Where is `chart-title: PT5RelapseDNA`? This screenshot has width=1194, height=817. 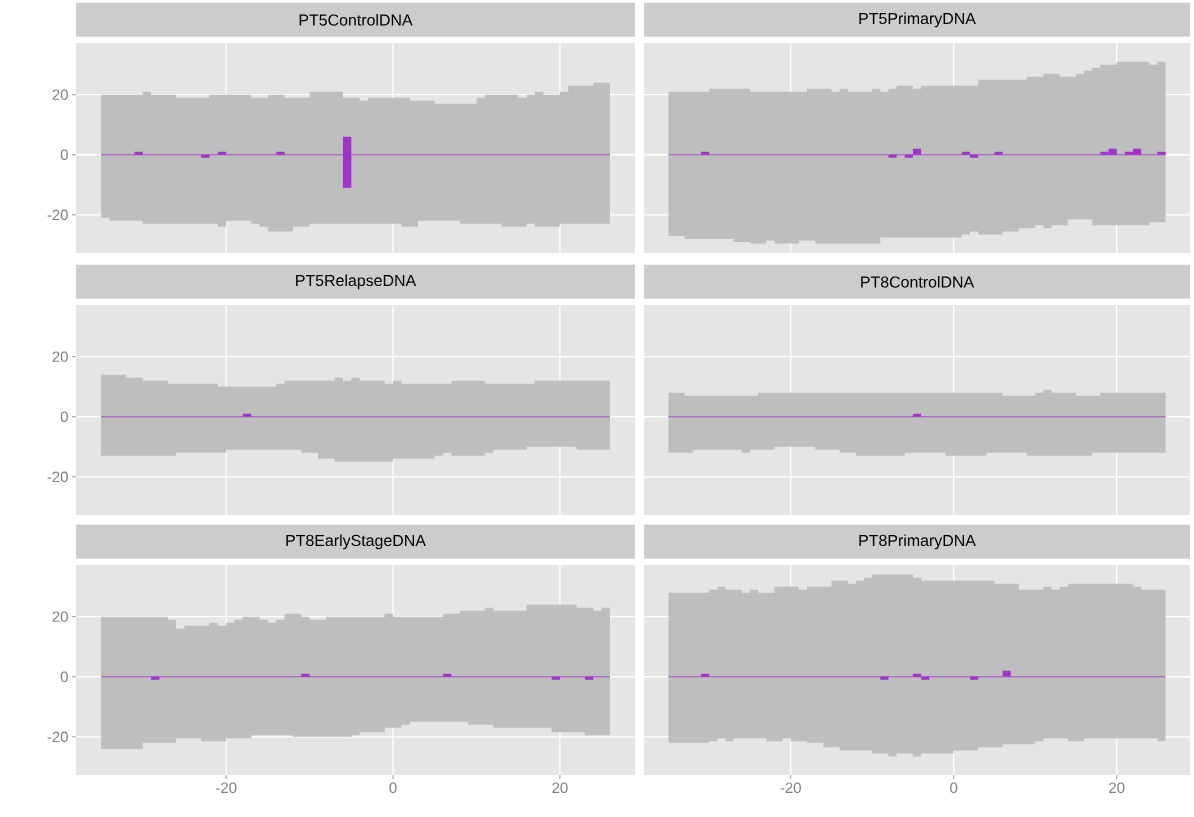
chart-title: PT5RelapseDNA is located at coordinates (356, 282).